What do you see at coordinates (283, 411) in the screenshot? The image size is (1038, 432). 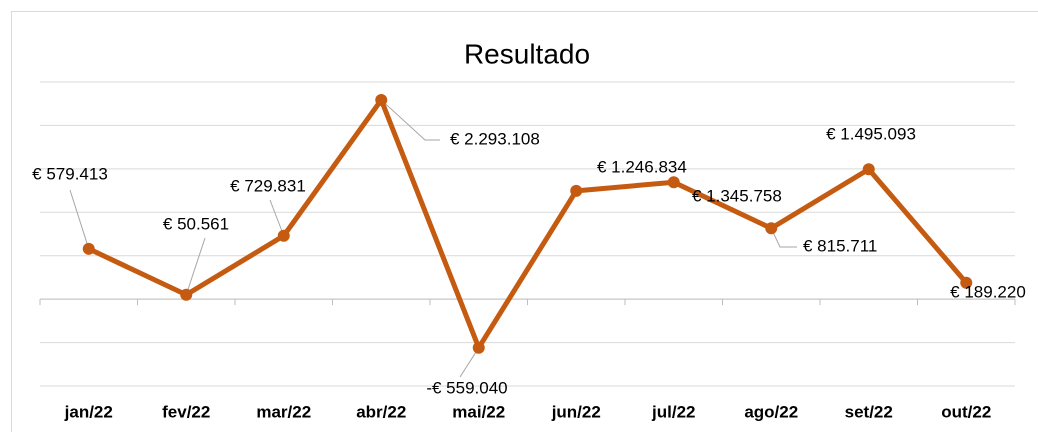 I see `x-tick-label: mar/22` at bounding box center [283, 411].